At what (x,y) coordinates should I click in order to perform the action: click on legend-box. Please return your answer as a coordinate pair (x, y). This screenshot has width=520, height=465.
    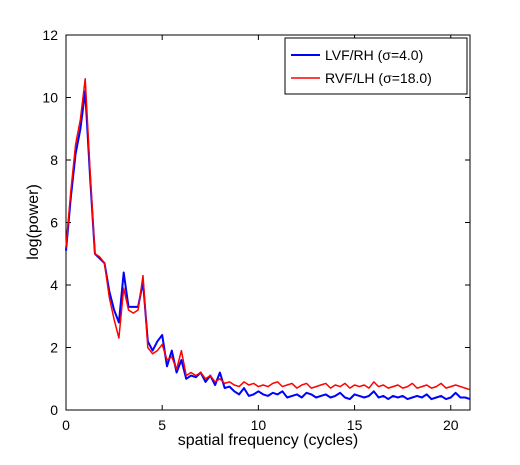
    Looking at the image, I should click on (376, 66).